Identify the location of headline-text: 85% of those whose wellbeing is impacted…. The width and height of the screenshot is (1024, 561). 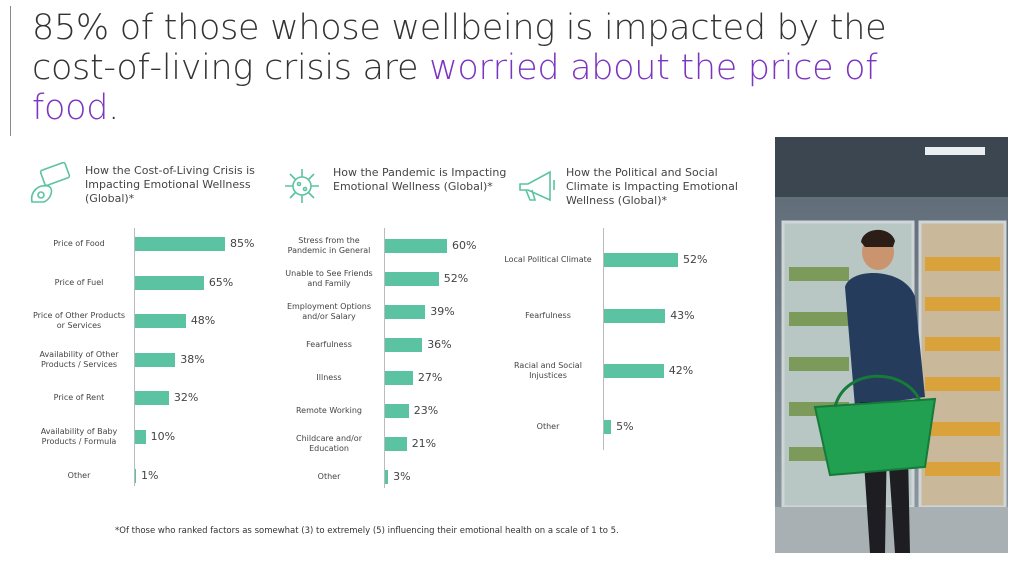
(459, 48).